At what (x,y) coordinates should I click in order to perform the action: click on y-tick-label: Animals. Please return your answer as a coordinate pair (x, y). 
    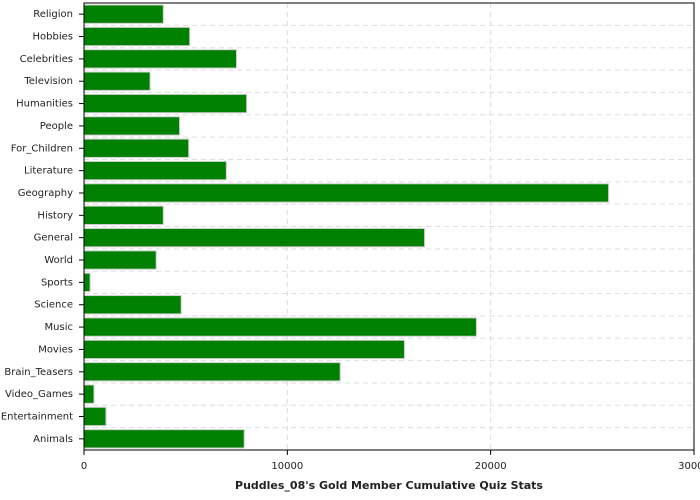
    Looking at the image, I should click on (53, 439).